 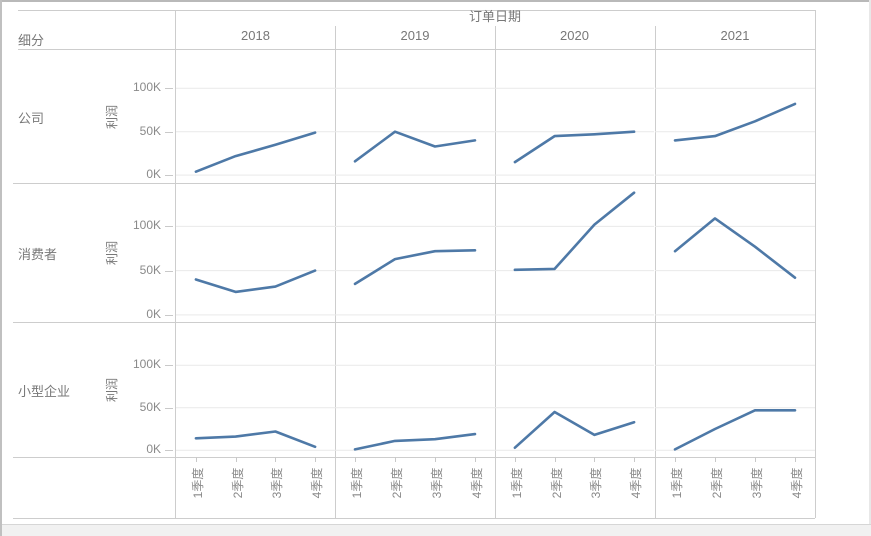 I want to click on row-header-label: 小型企业, so click(x=44, y=391).